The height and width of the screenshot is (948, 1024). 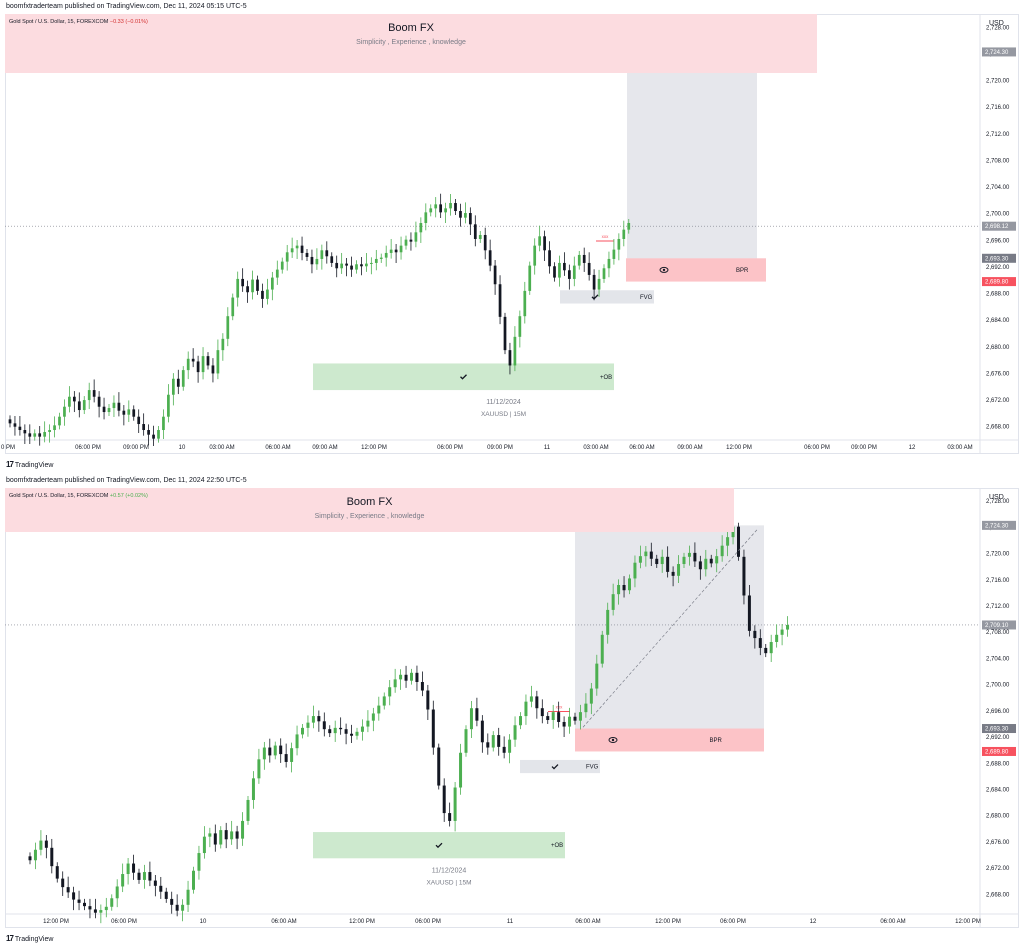 What do you see at coordinates (503, 414) in the screenshot?
I see `watermark-symbol: XAUUSD | 15M` at bounding box center [503, 414].